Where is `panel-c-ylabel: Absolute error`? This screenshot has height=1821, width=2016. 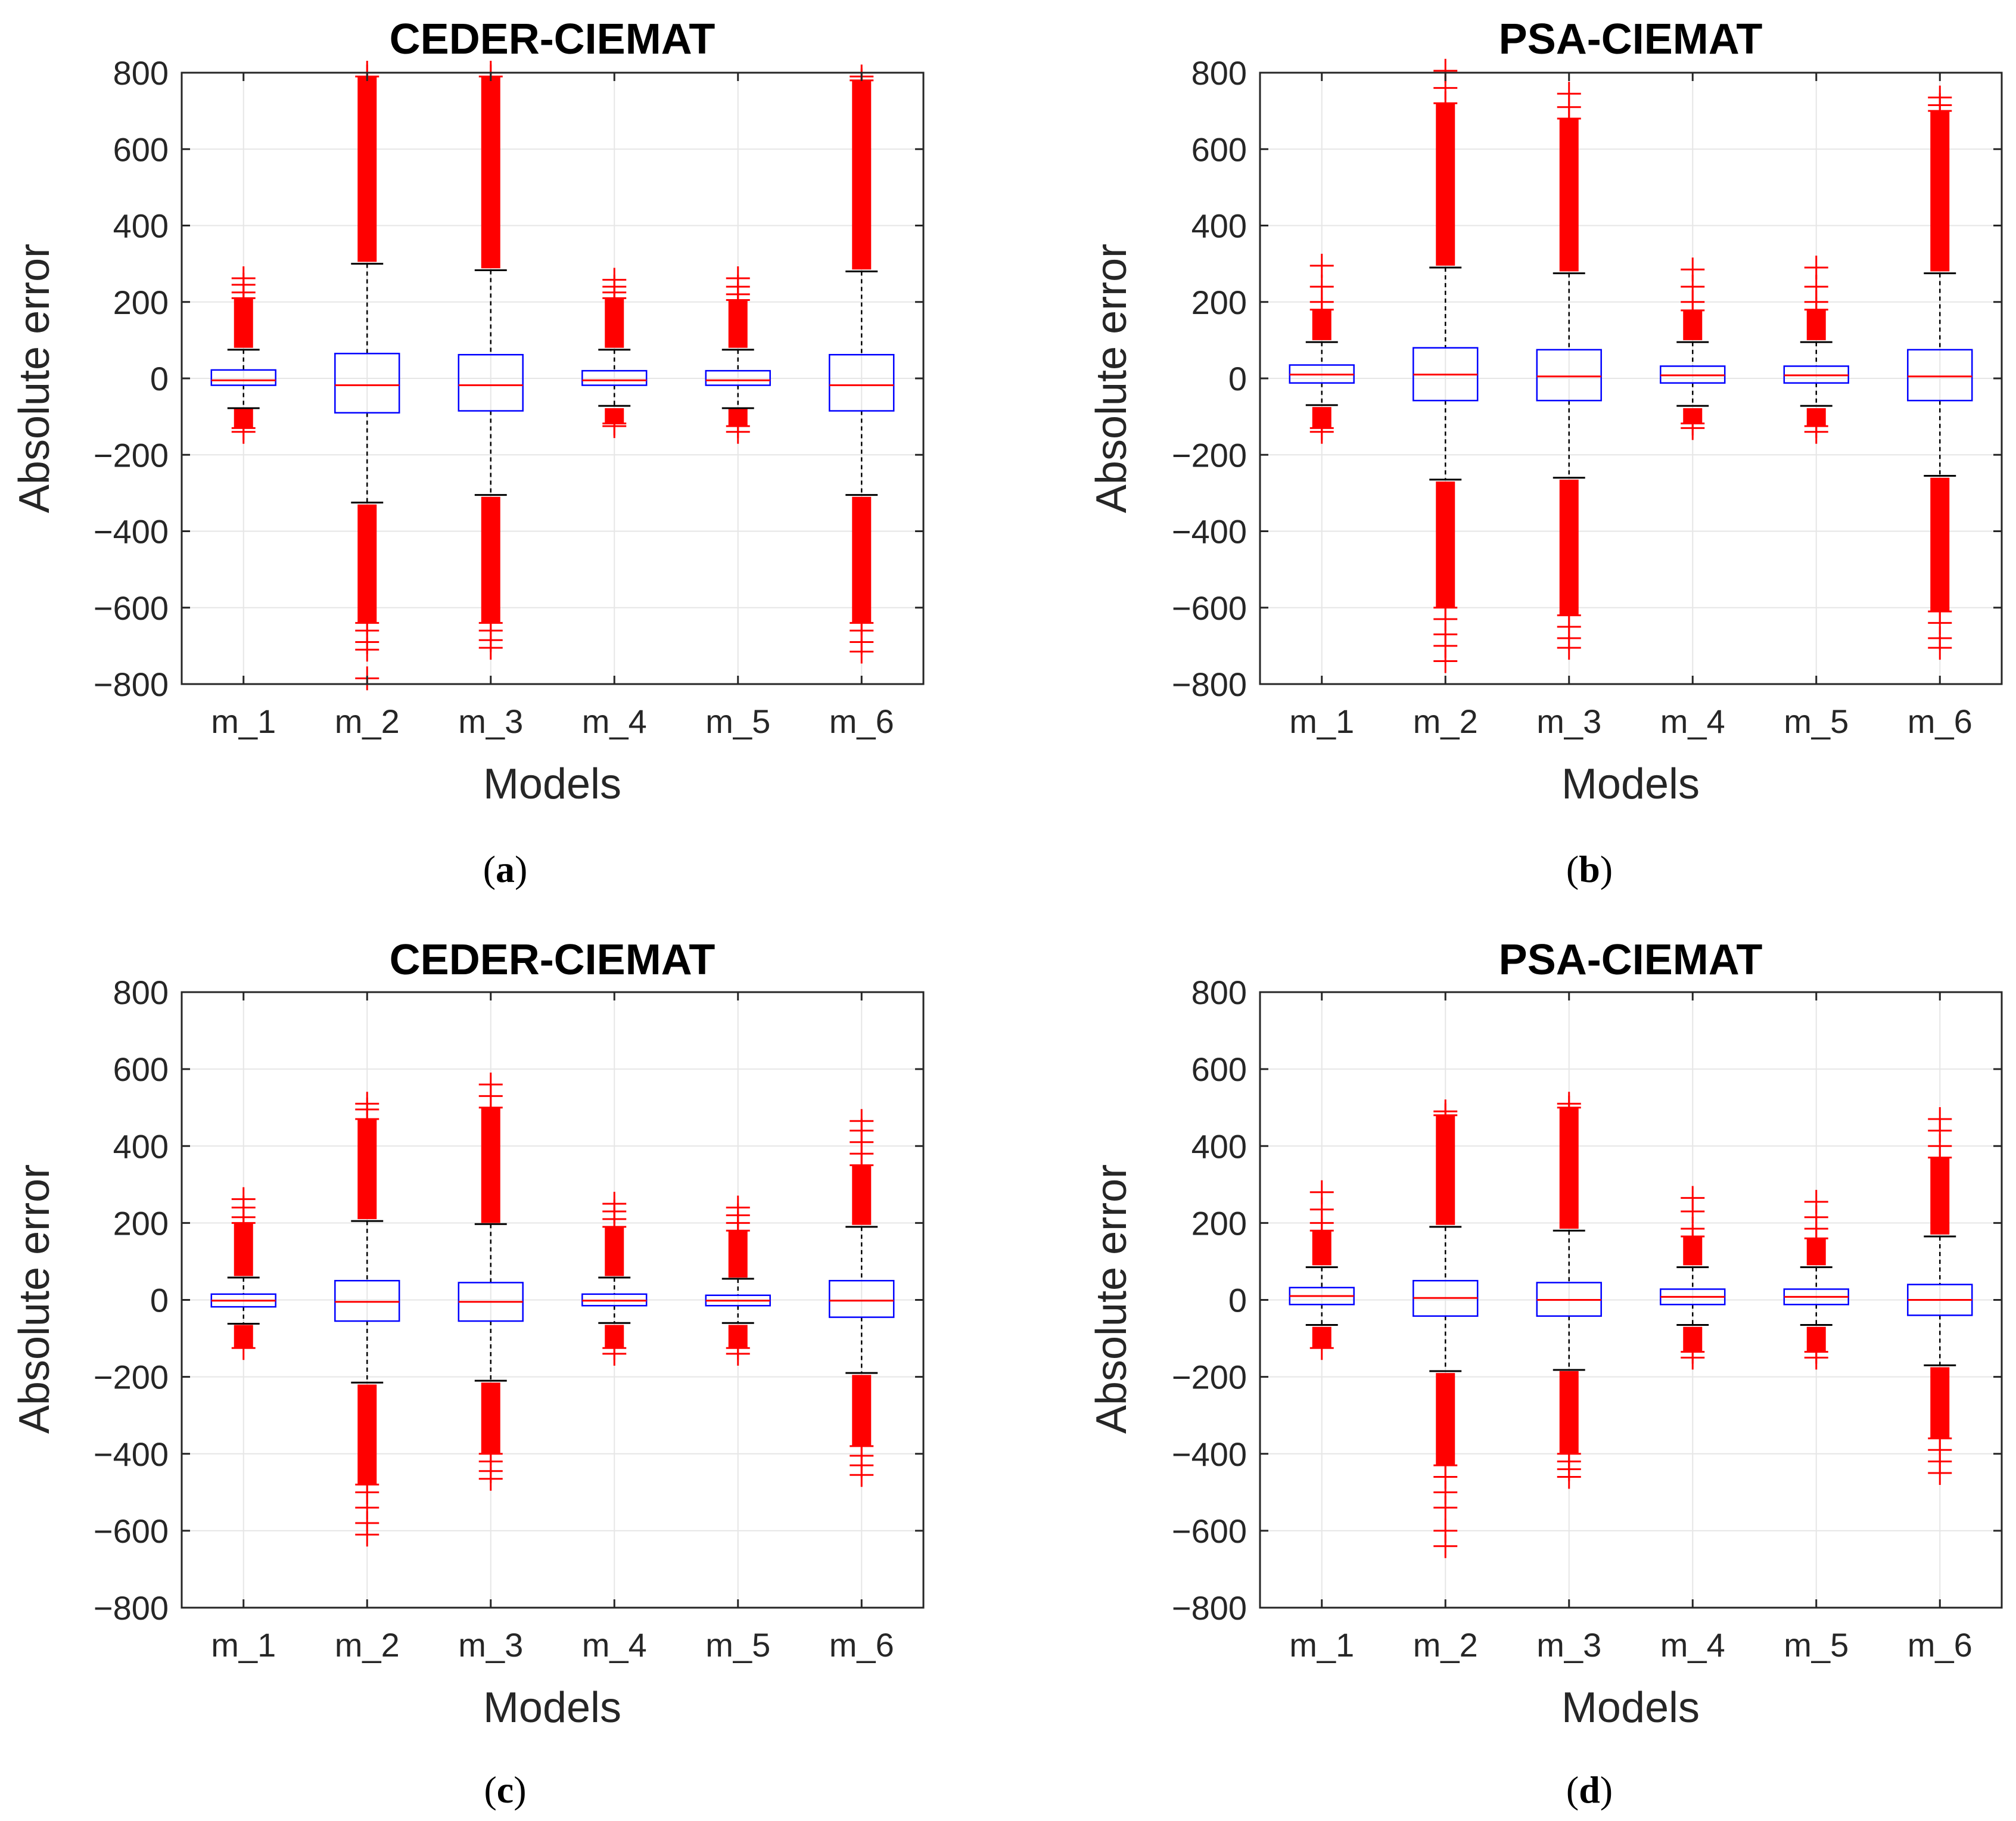
panel-c-ylabel: Absolute error is located at coordinates (34, 1299).